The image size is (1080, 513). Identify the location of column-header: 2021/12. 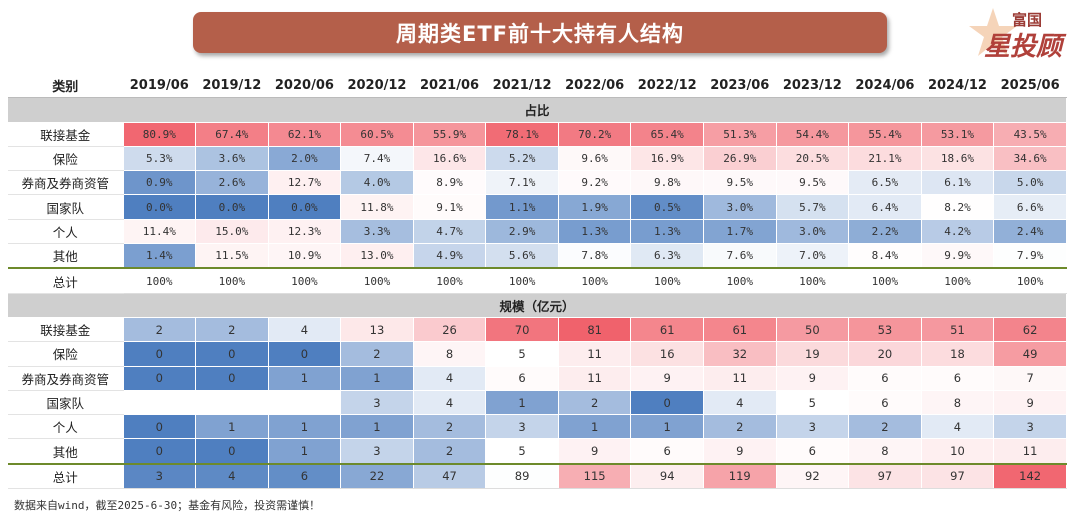
(522, 86).